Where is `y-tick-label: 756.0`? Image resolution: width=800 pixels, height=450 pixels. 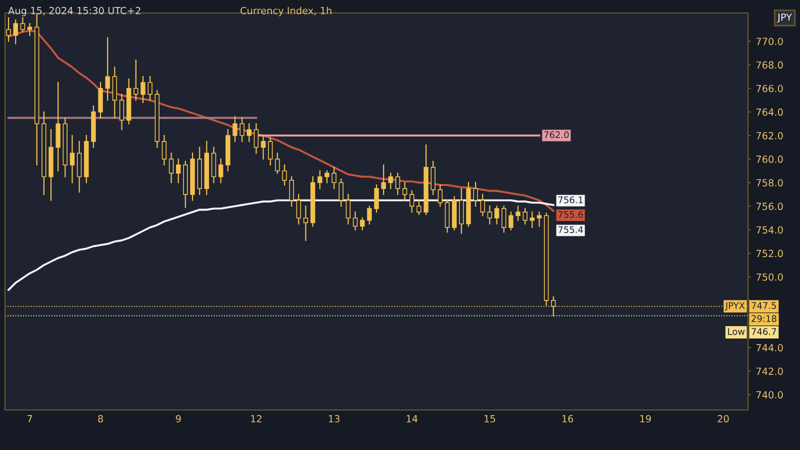
y-tick-label: 756.0 is located at coordinates (769, 206).